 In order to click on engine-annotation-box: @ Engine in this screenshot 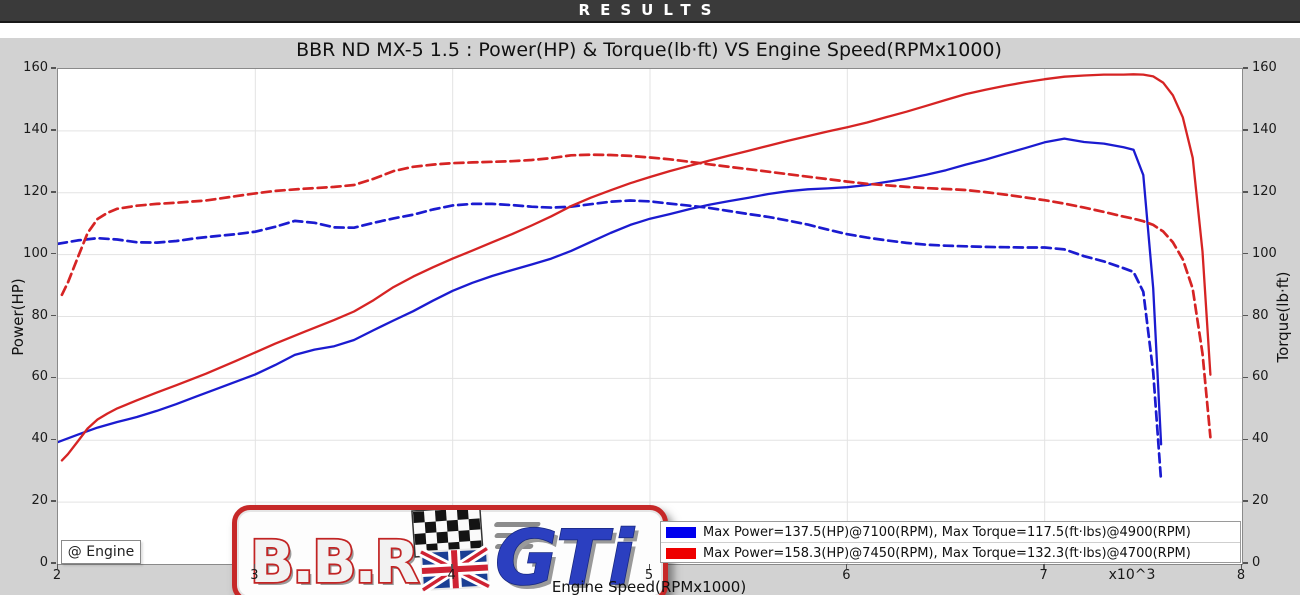, I will do `click(101, 552)`.